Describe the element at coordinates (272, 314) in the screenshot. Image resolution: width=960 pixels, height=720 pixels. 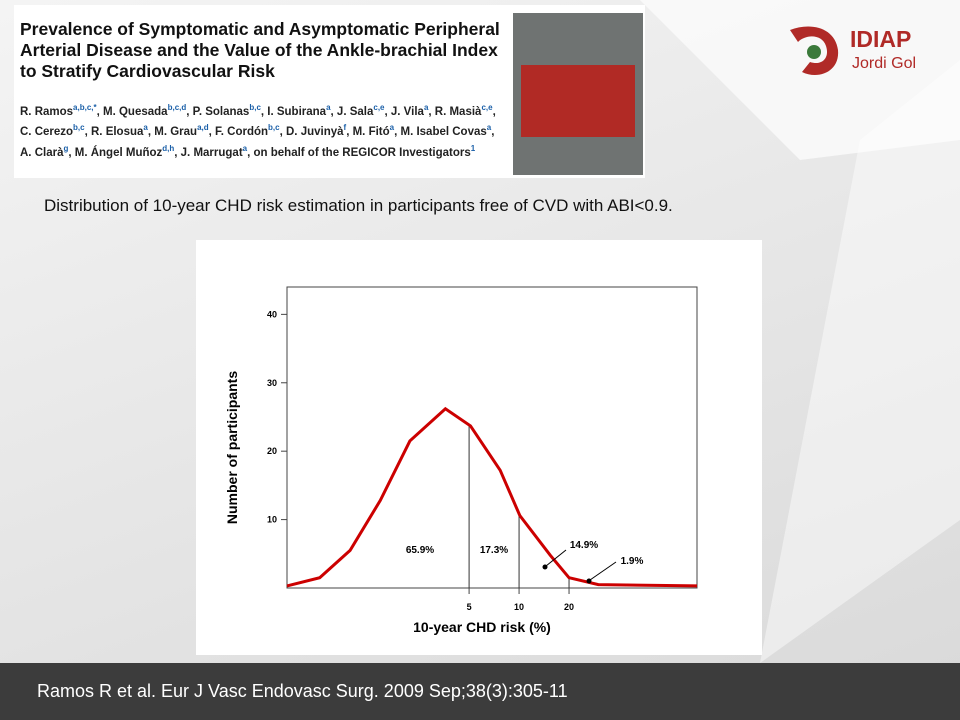
I see `y-tick-label: 40` at that location.